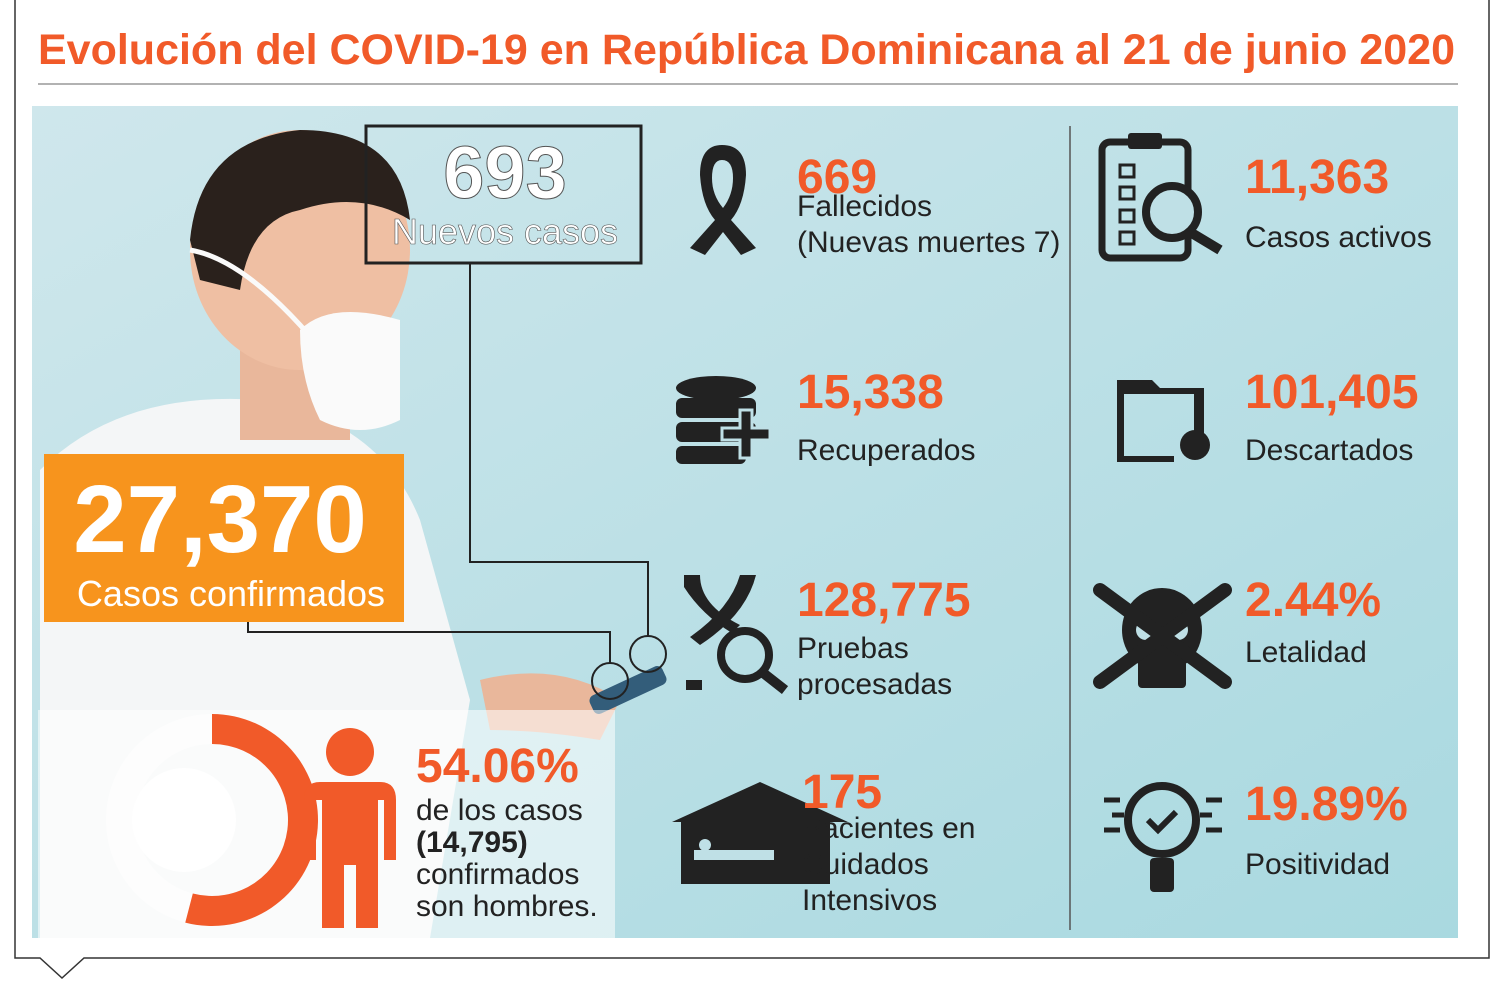 The height and width of the screenshot is (982, 1504). What do you see at coordinates (842, 792) in the screenshot?
I see `stat-value: 175` at bounding box center [842, 792].